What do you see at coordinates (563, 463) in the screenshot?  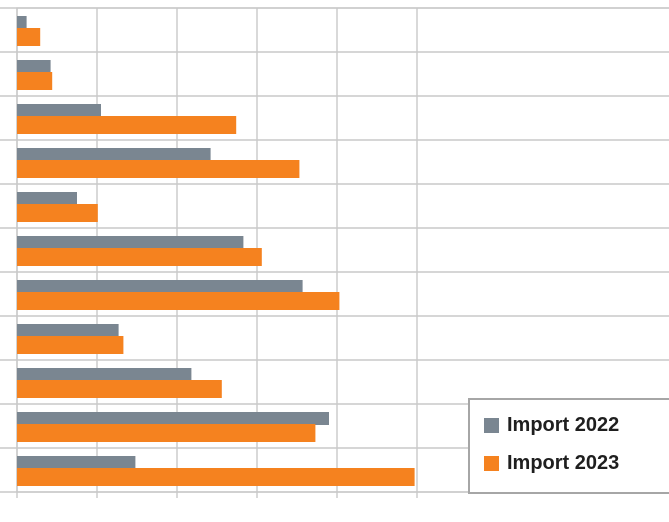 I see `legend-label-series-2: Import 2023` at bounding box center [563, 463].